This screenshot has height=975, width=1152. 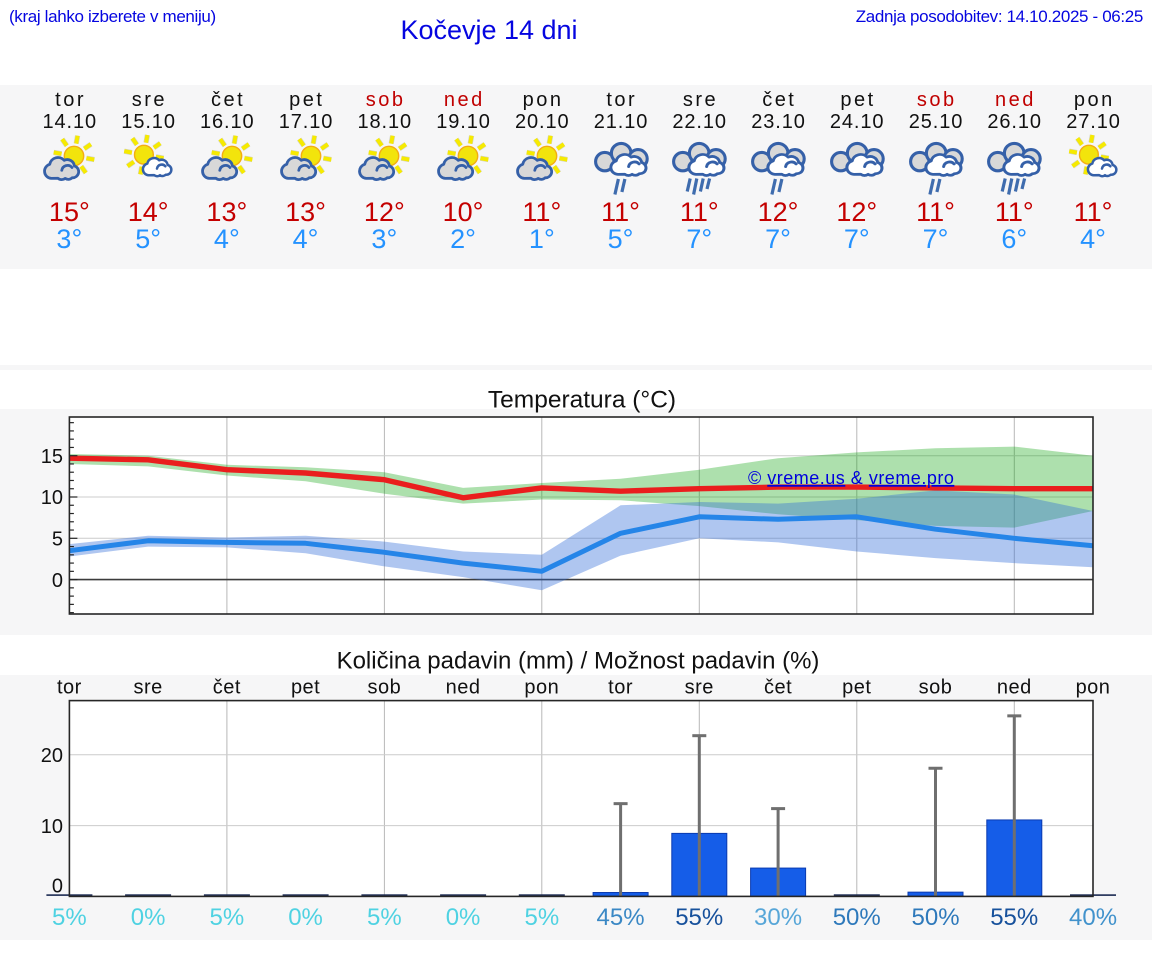 What do you see at coordinates (582, 400) in the screenshot?
I see `svg-text: Temperatura (°C)` at bounding box center [582, 400].